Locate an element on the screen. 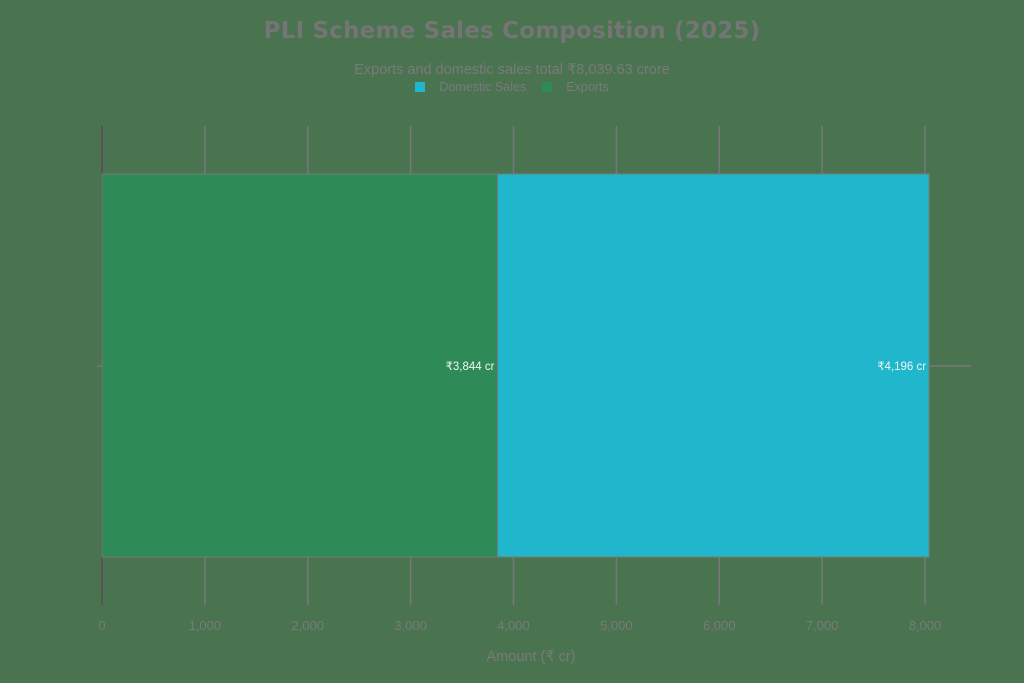 The image size is (1024, 683). legend-swatch-domestic is located at coordinates (420, 87).